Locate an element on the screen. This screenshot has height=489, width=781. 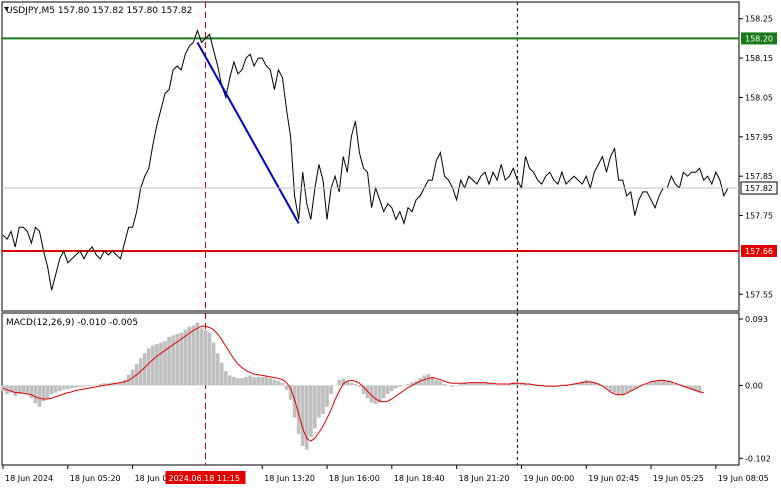
price-tick-label: 158.05 is located at coordinates (759, 97).